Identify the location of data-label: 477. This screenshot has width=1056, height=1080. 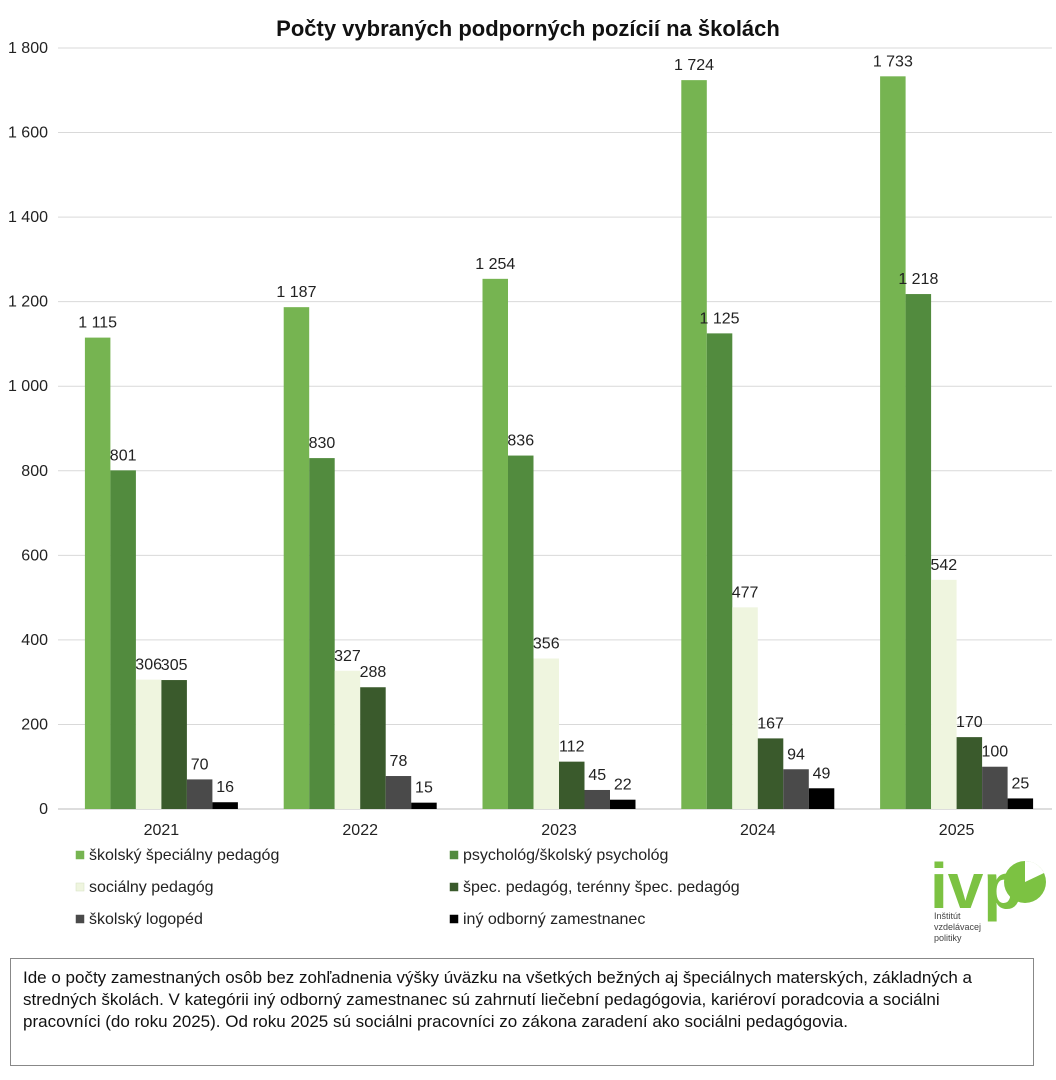
(745, 592).